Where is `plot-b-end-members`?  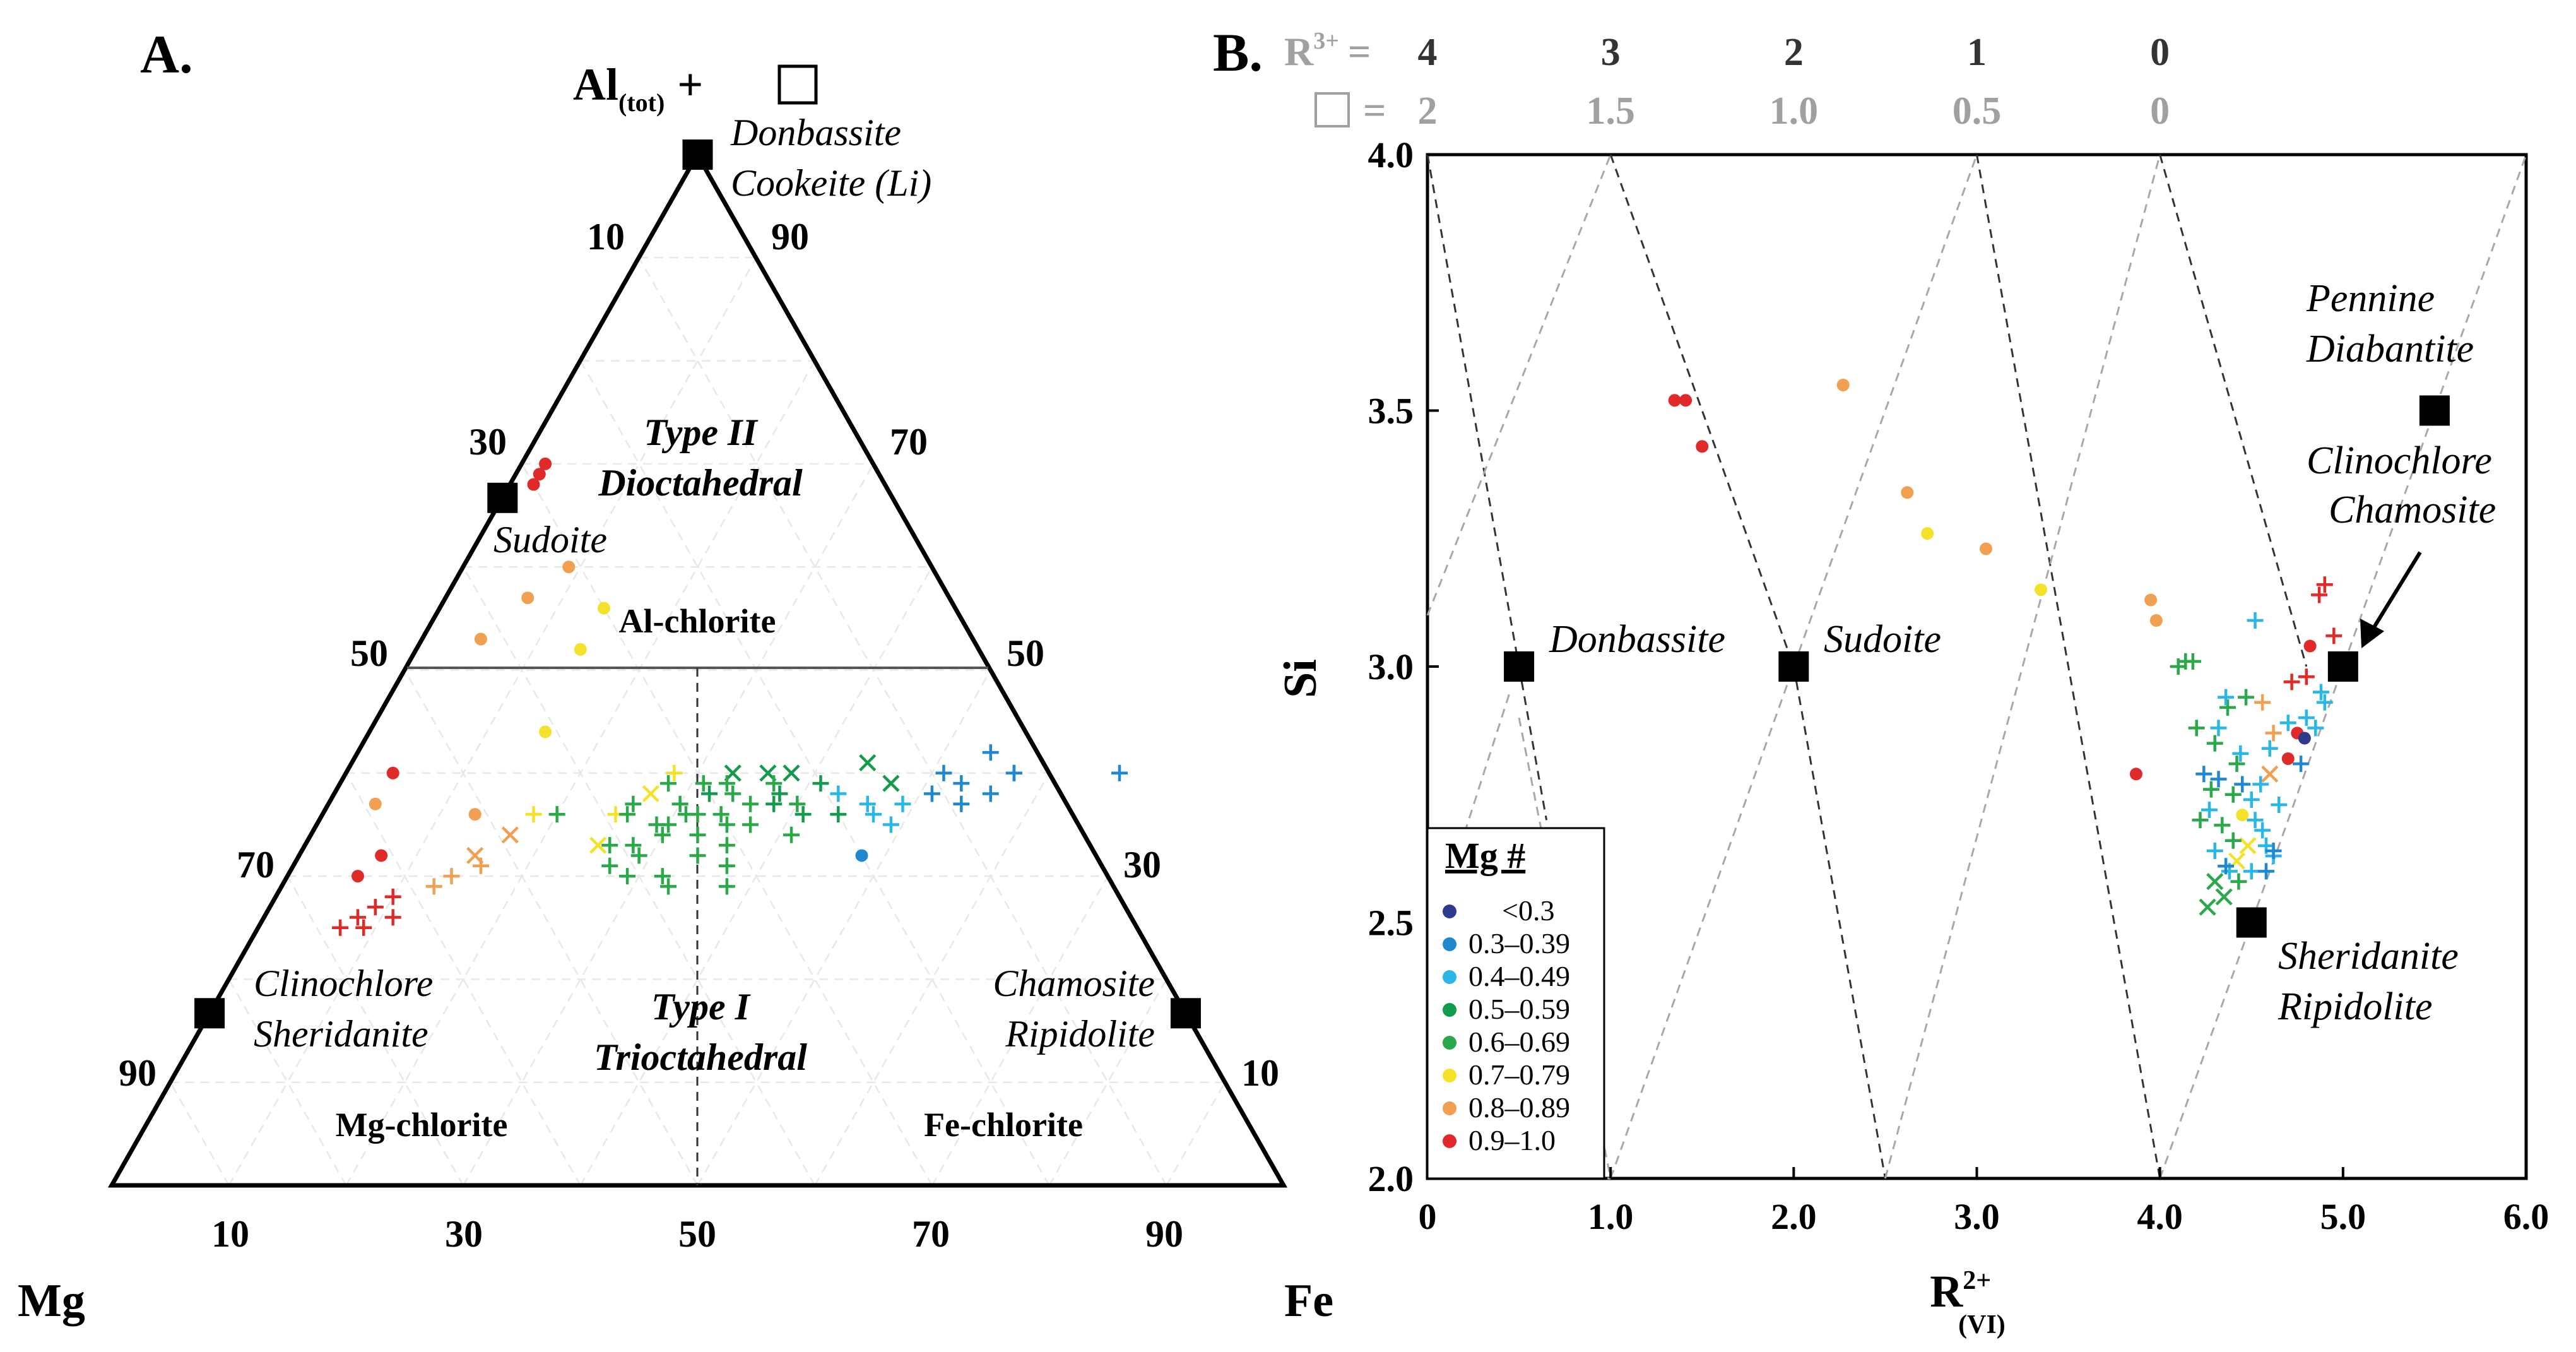 plot-b-end-members is located at coordinates (1977, 666).